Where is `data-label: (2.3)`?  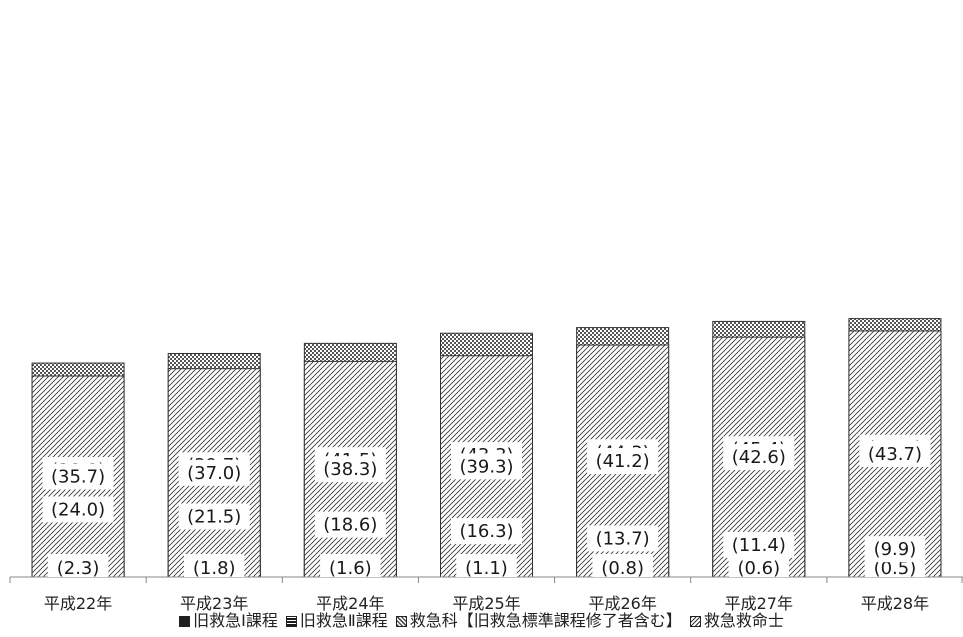
data-label: (2.3) is located at coordinates (78, 568).